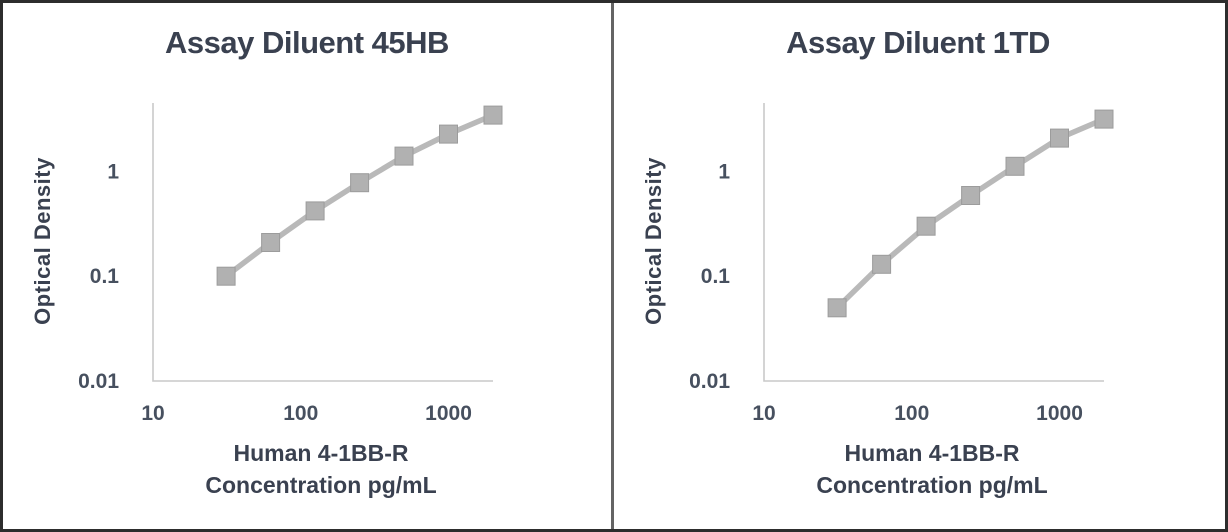 The image size is (1228, 532). Describe the element at coordinates (612, 266) in the screenshot. I see `panel-divider` at that location.